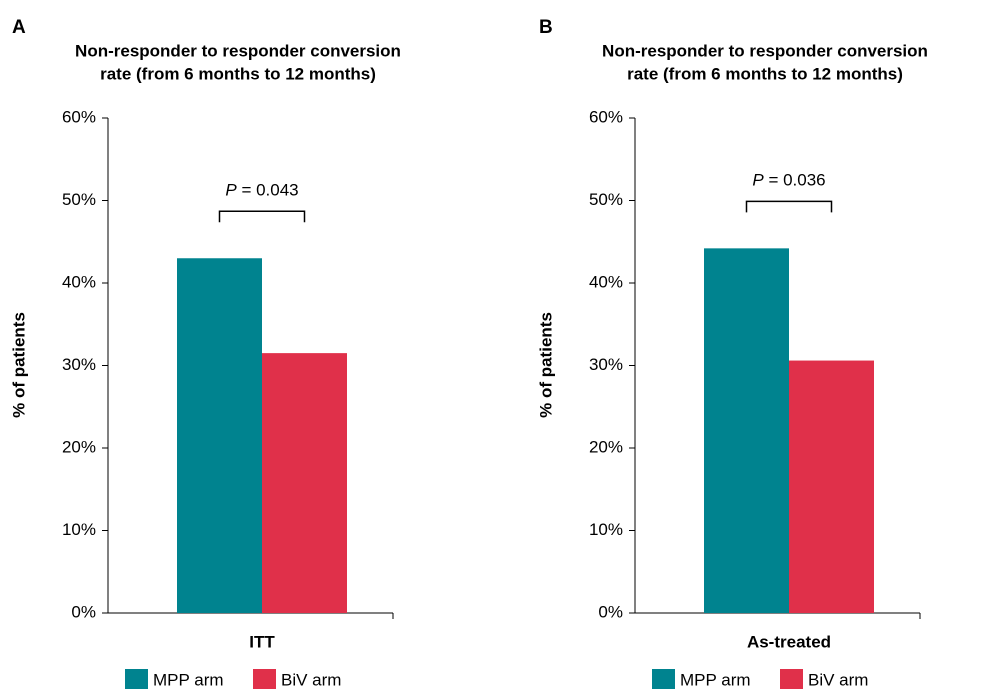  What do you see at coordinates (796, 180) in the screenshot?
I see `p-value: = 0.036` at bounding box center [796, 180].